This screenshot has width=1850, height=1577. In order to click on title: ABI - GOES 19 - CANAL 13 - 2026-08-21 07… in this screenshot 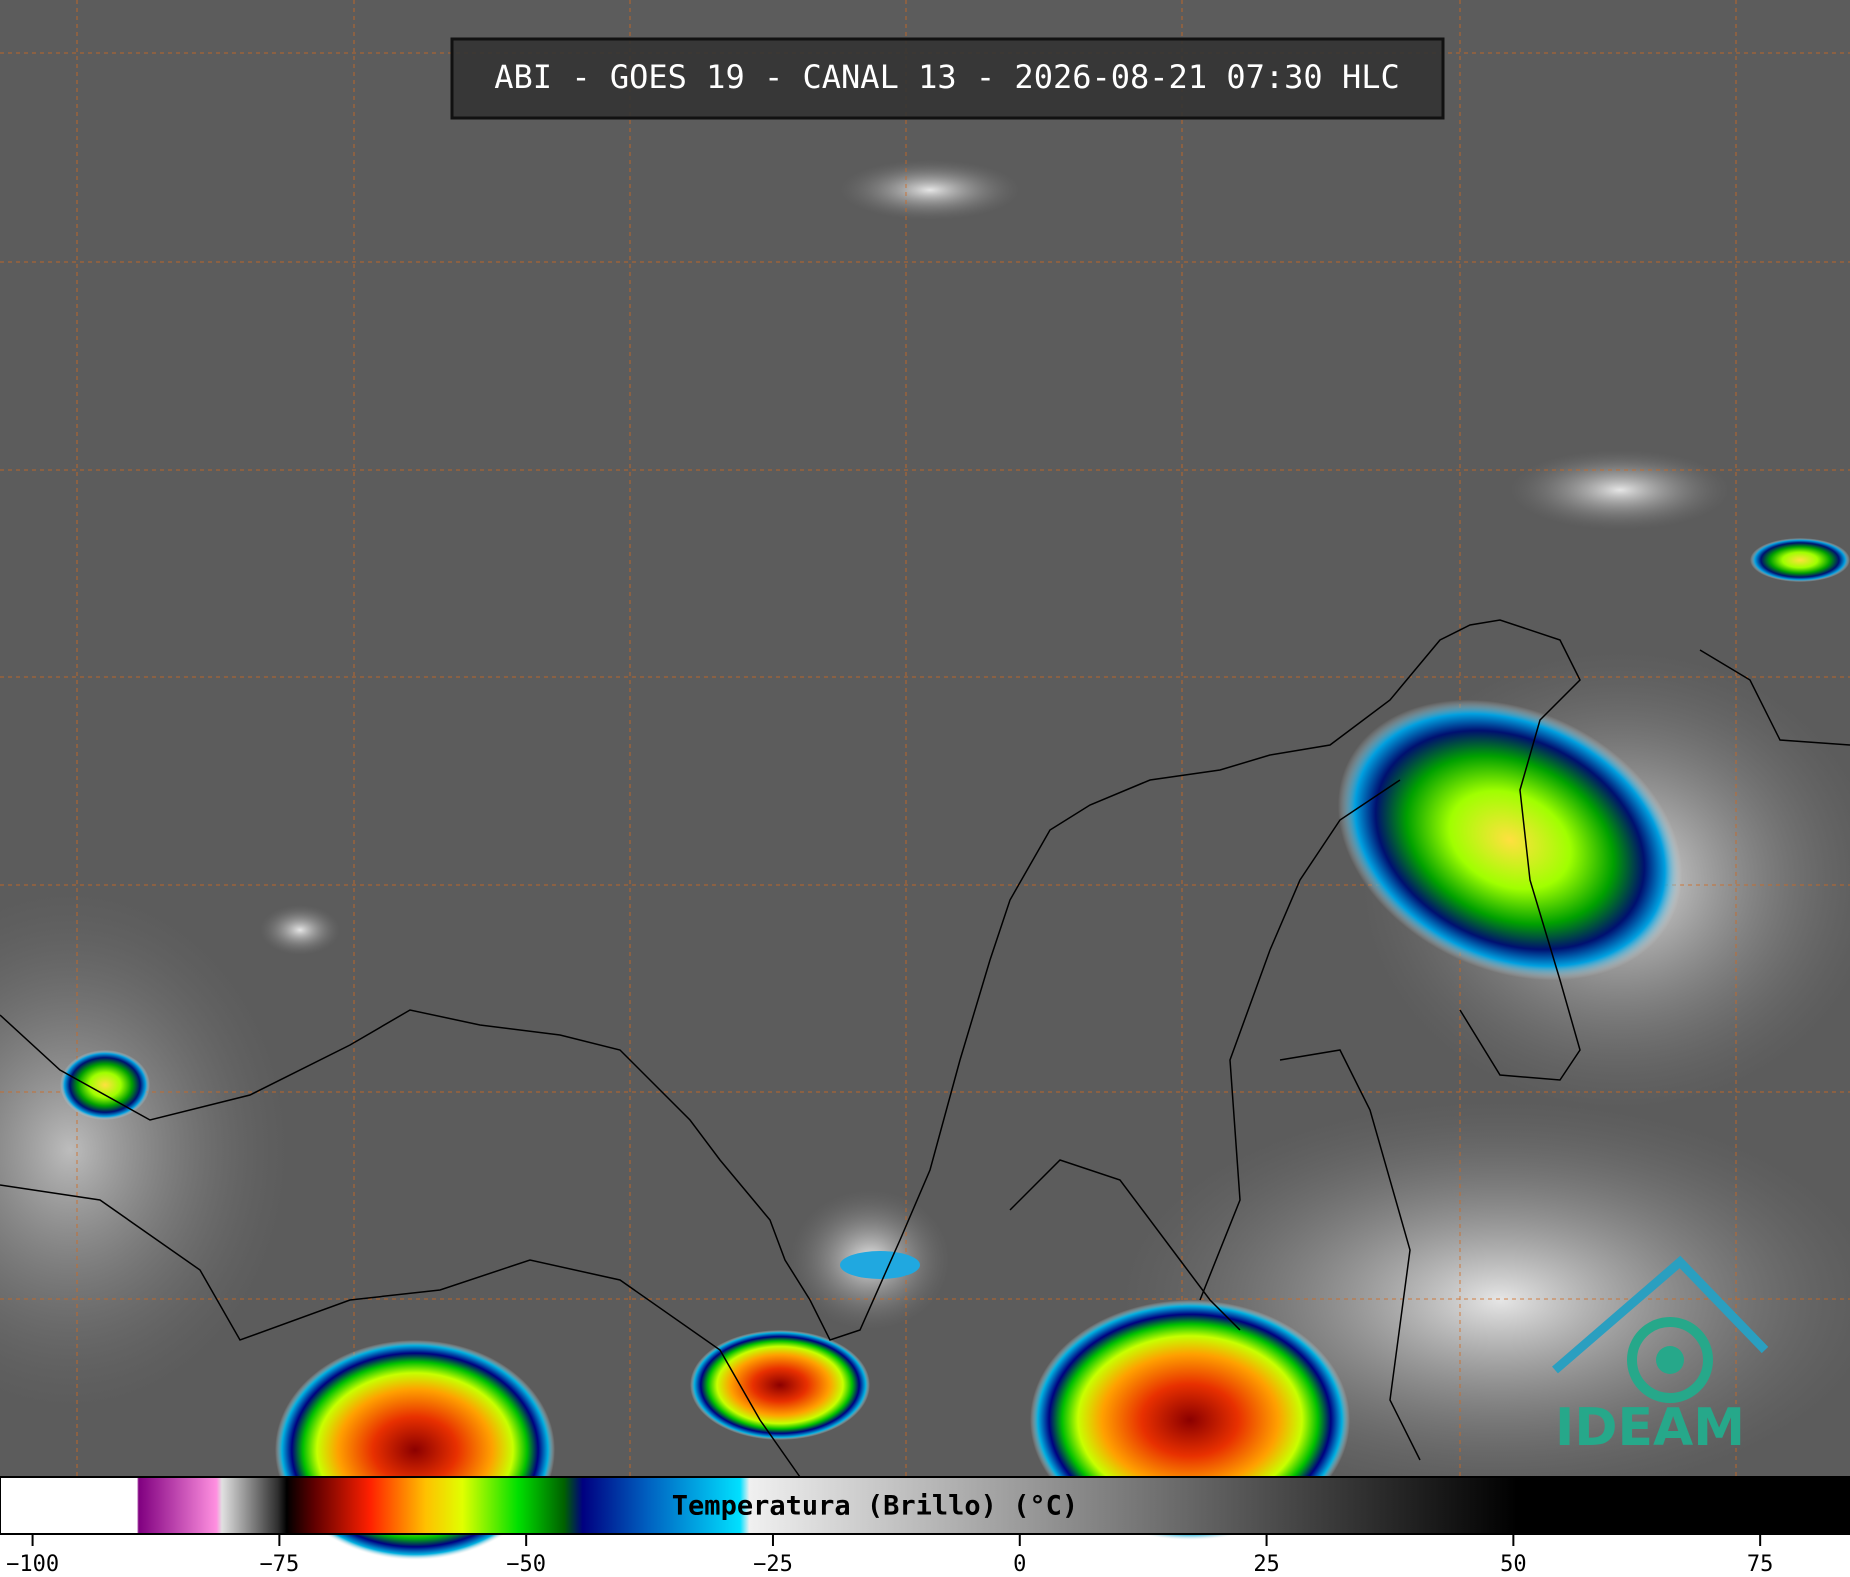, I will do `click(946, 77)`.